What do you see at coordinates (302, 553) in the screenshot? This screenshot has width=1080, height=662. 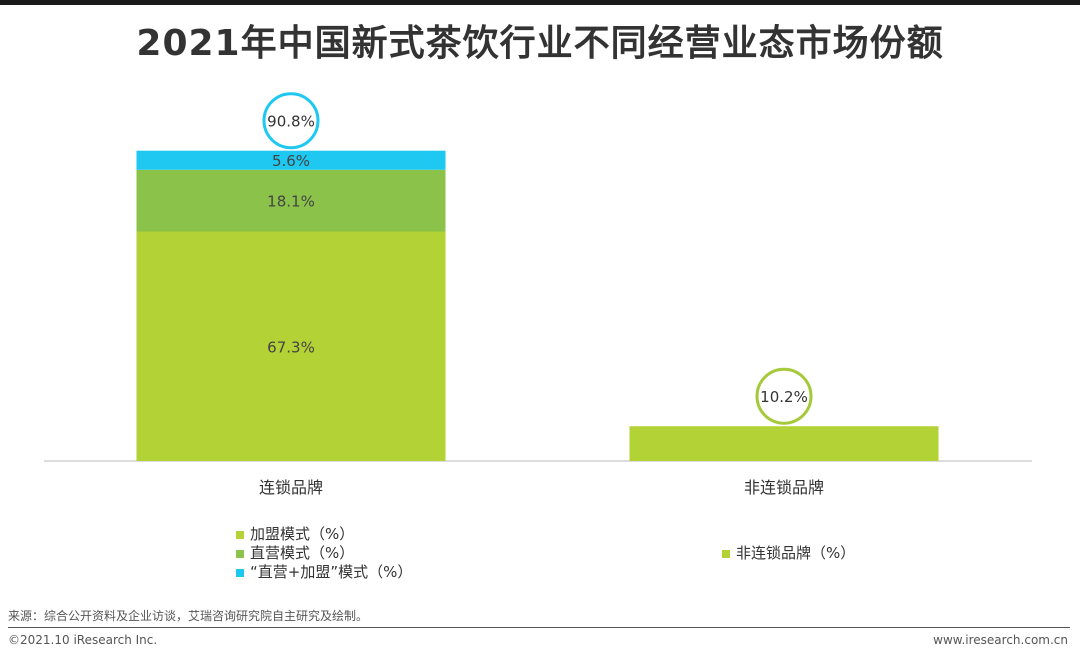 I see `legend-label: 直营模式（%）` at bounding box center [302, 553].